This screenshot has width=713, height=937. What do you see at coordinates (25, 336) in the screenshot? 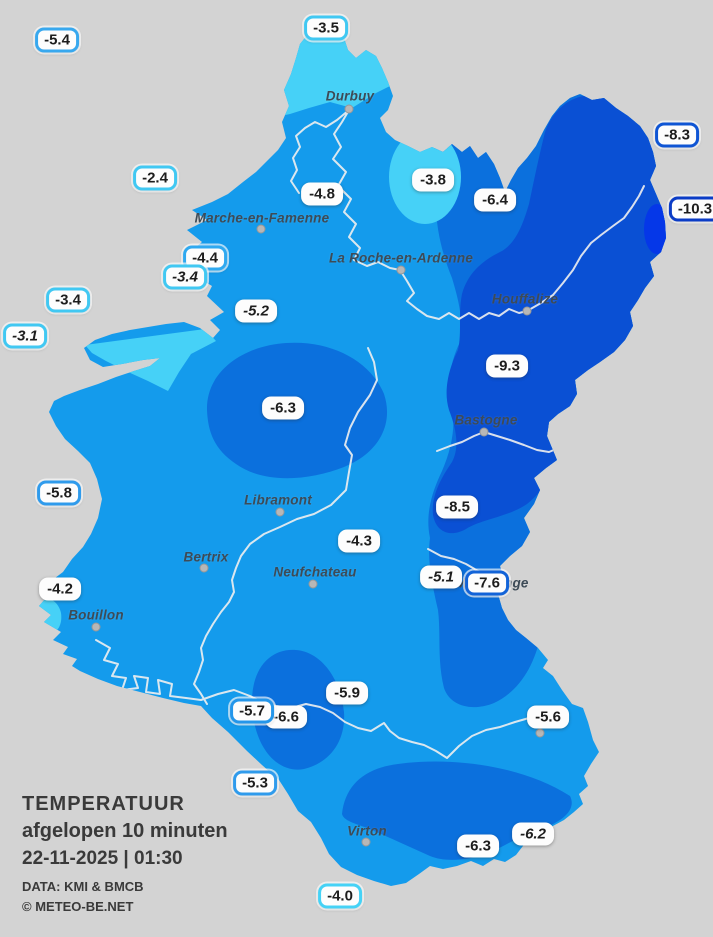
I see `temp-label: -3.1` at bounding box center [25, 336].